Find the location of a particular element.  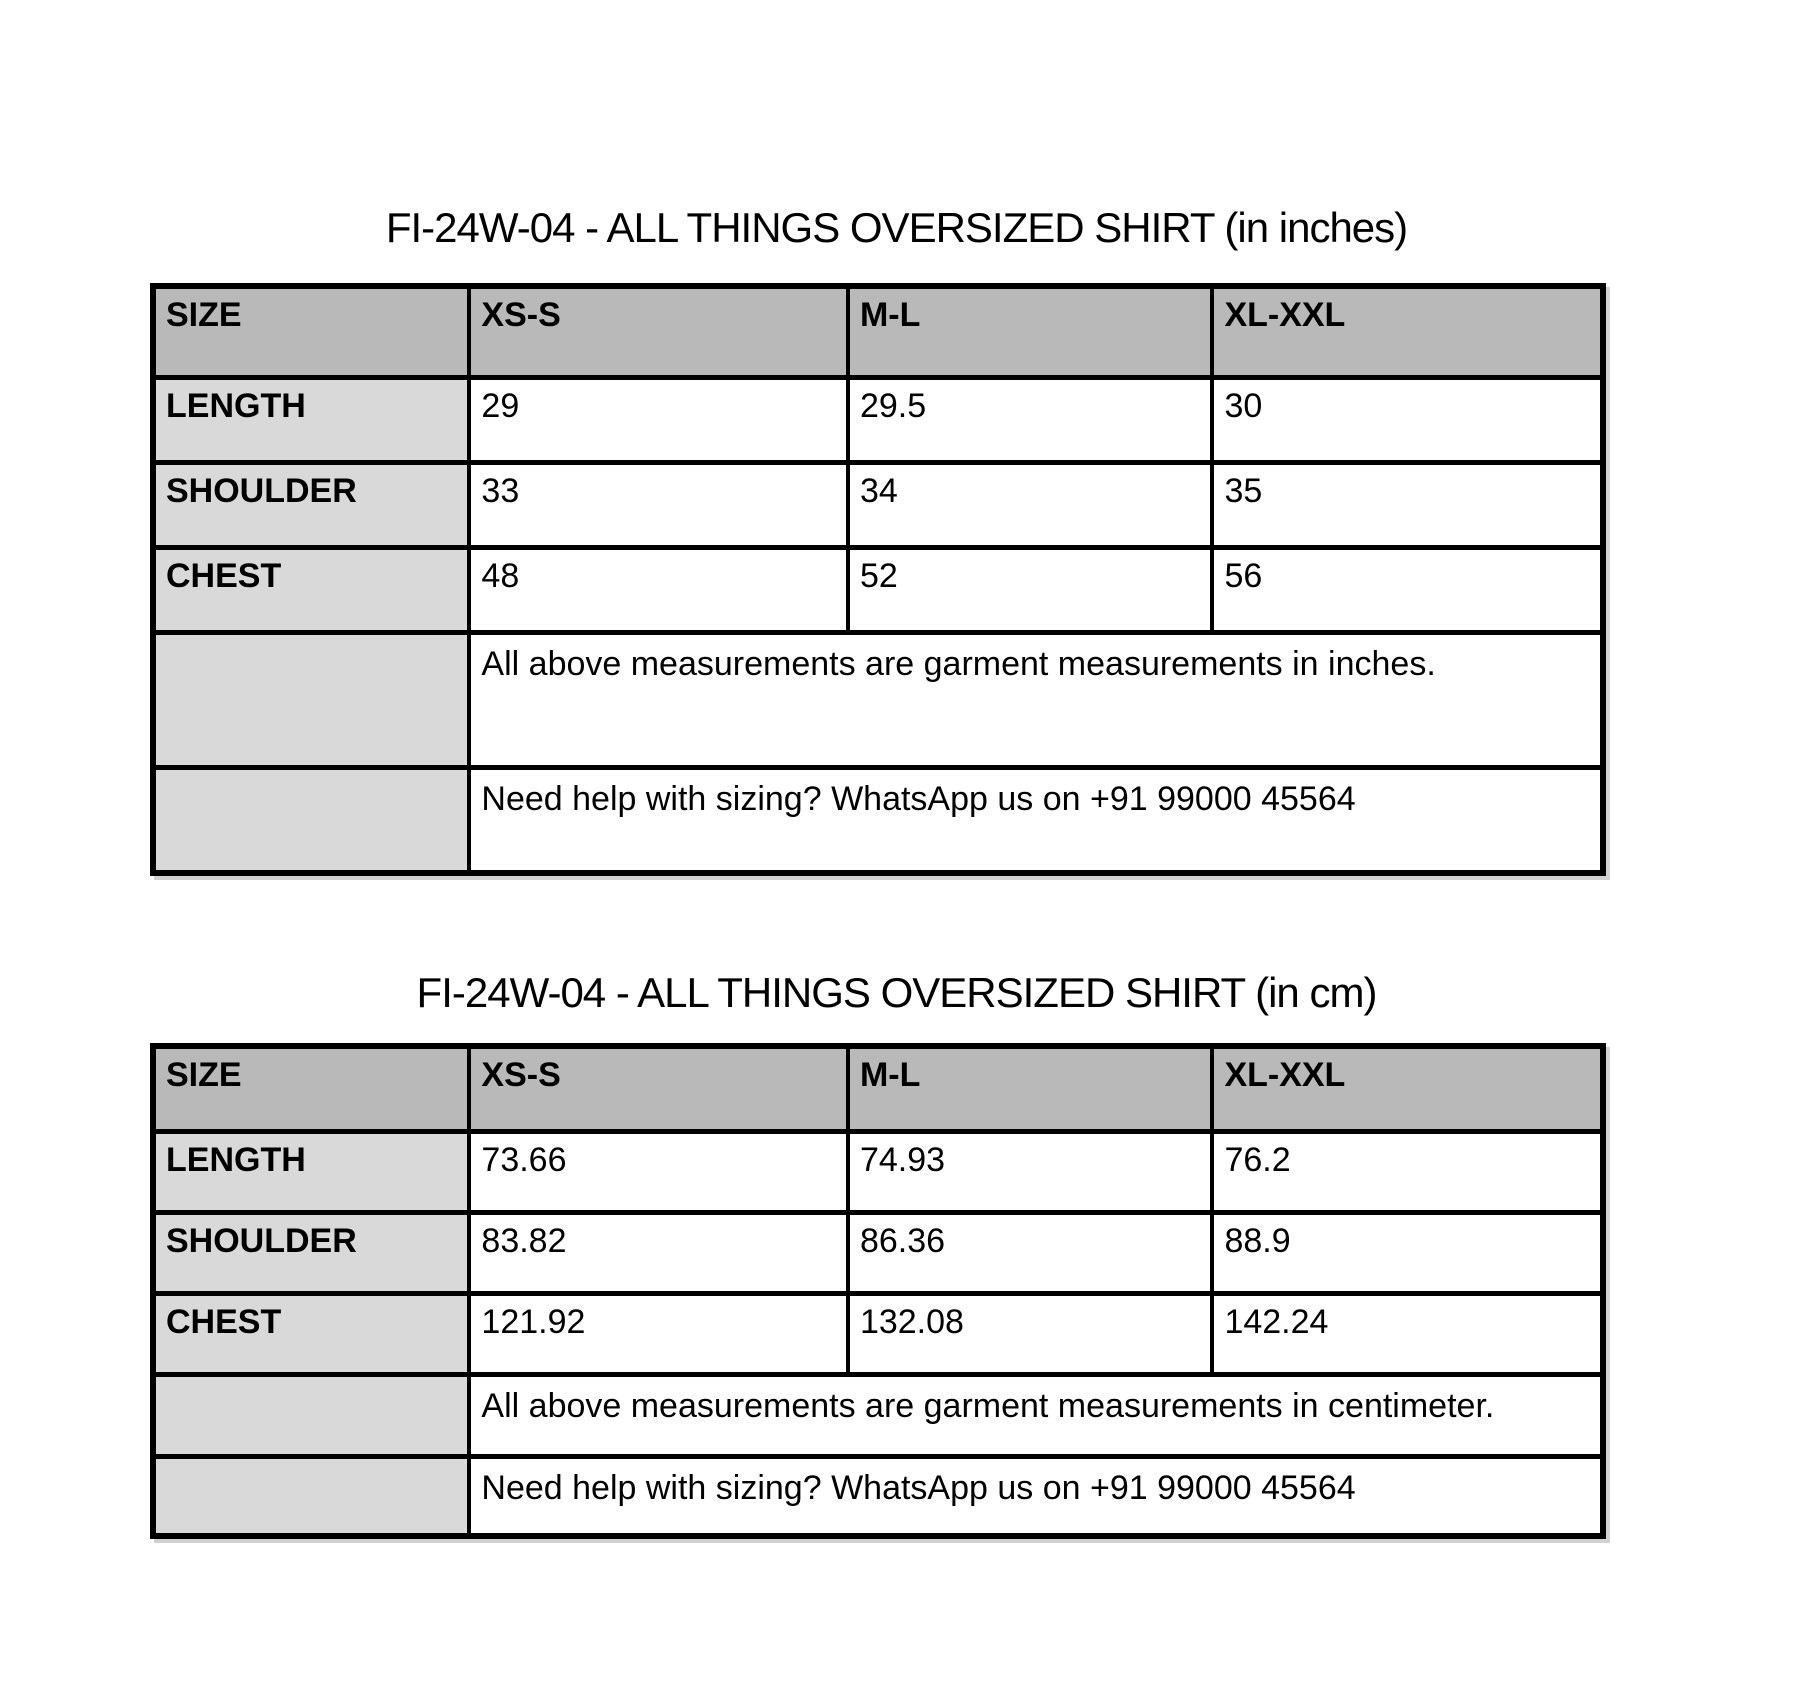

cell-value: 48 is located at coordinates (658, 590).